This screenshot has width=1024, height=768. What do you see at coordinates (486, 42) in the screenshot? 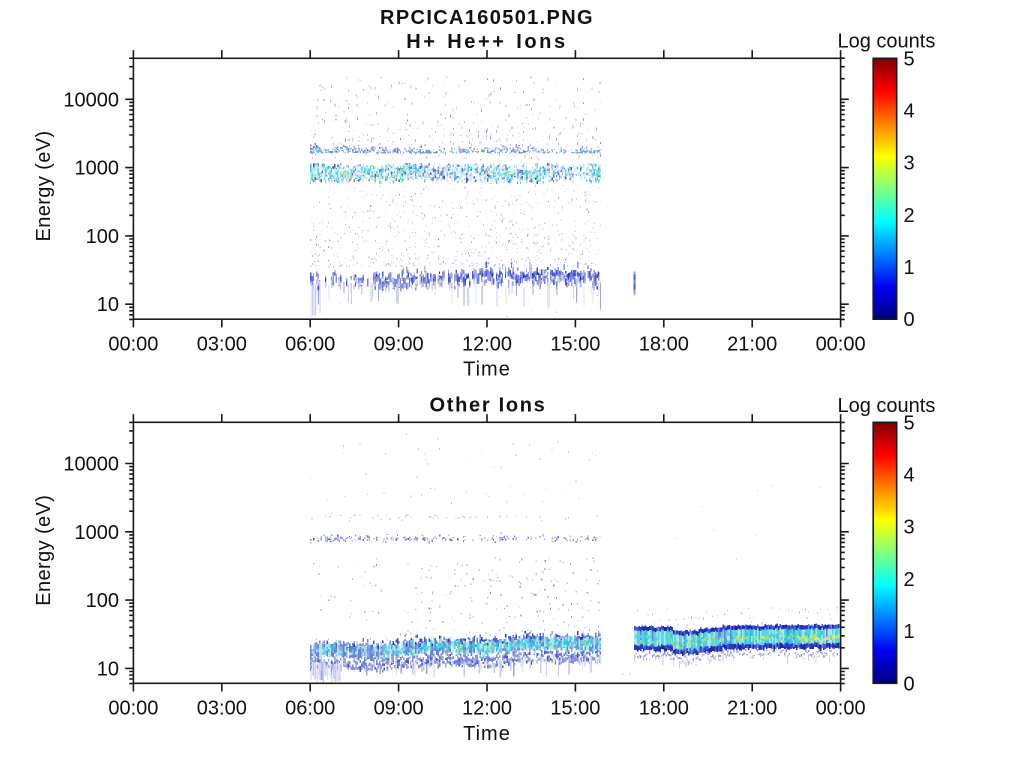
I see `svg-text: H+ He++ Ions` at bounding box center [486, 42].